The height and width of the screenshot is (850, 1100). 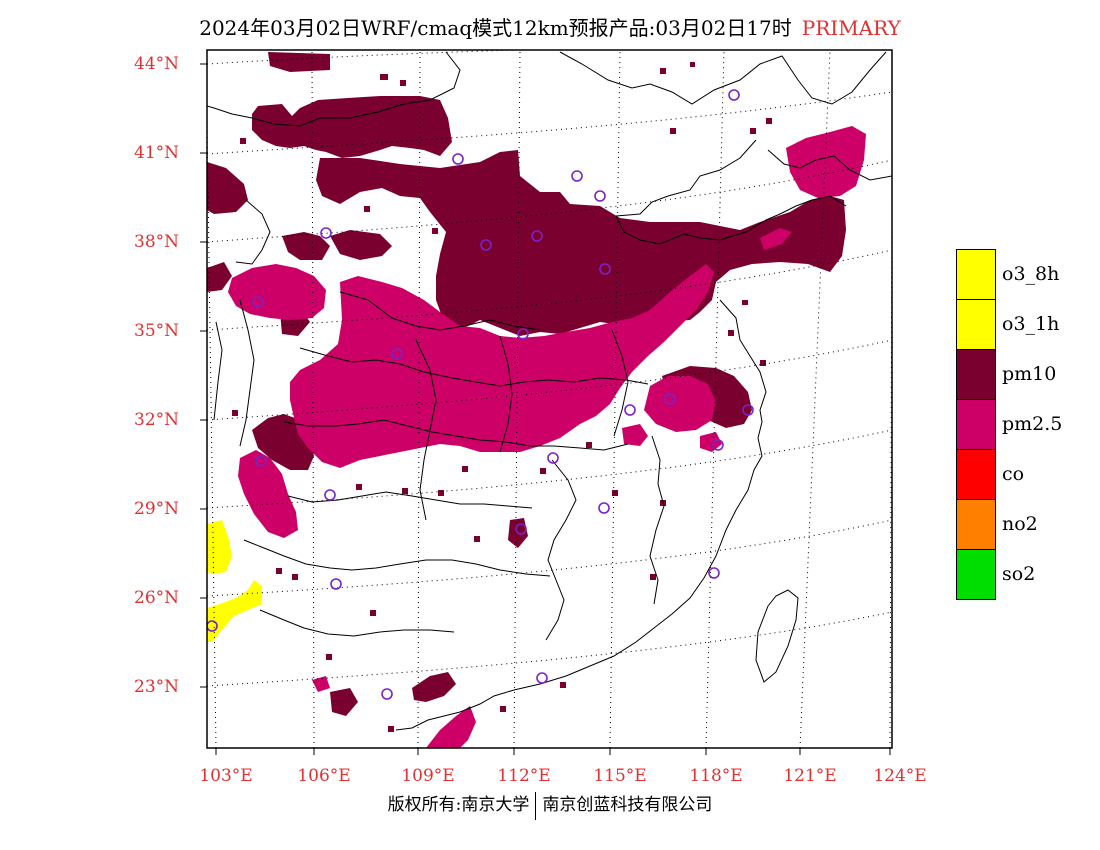 What do you see at coordinates (157, 420) in the screenshot?
I see `lat-label-32: 32°N` at bounding box center [157, 420].